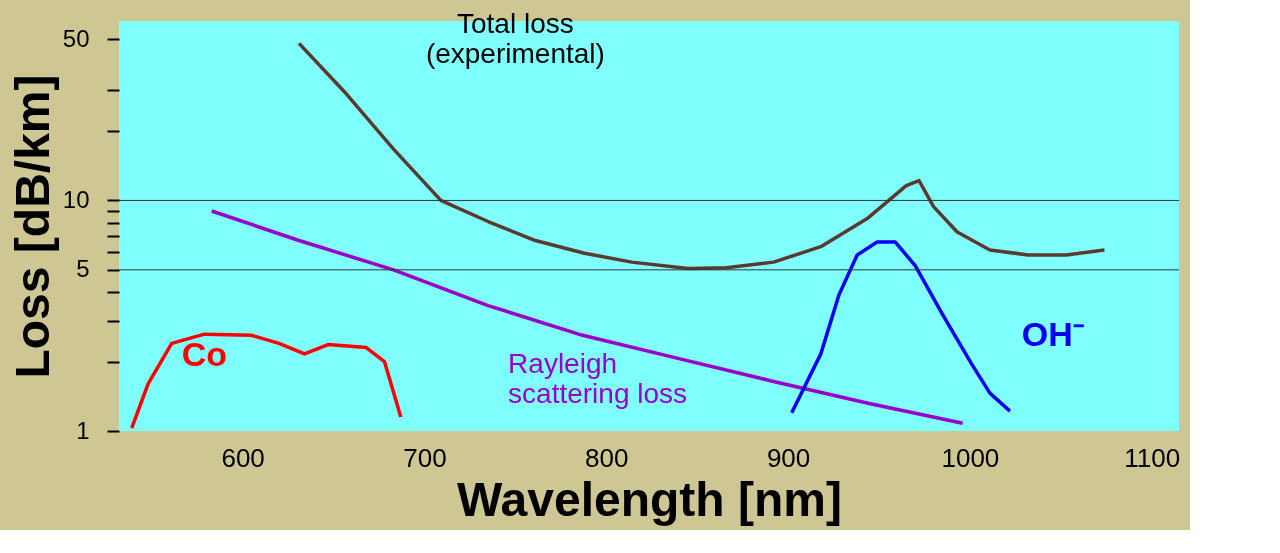 The width and height of the screenshot is (1280, 553). What do you see at coordinates (970, 457) in the screenshot?
I see `x-tick-label: 1000` at bounding box center [970, 457].